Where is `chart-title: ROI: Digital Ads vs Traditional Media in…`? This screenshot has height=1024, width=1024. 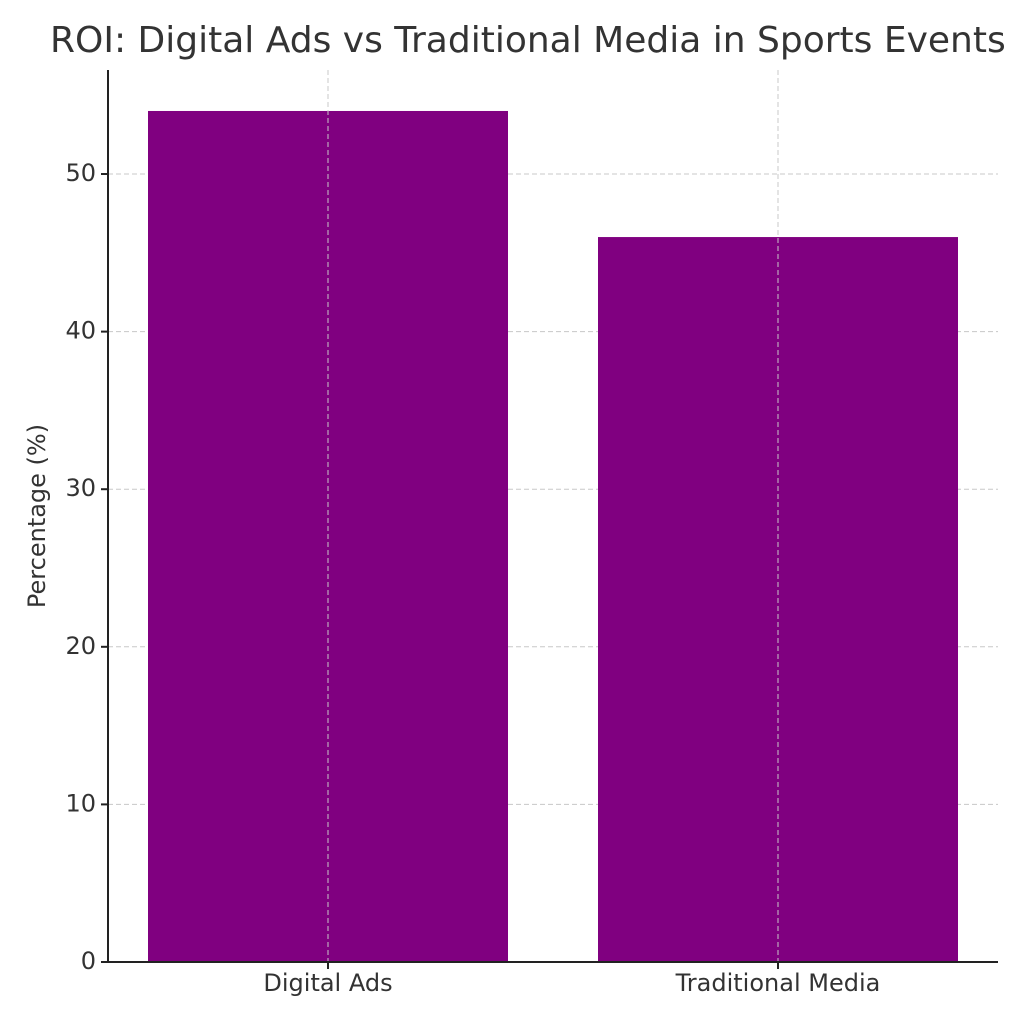
chart-title: ROI: Digital Ads vs Traditional Media in… is located at coordinates (528, 40).